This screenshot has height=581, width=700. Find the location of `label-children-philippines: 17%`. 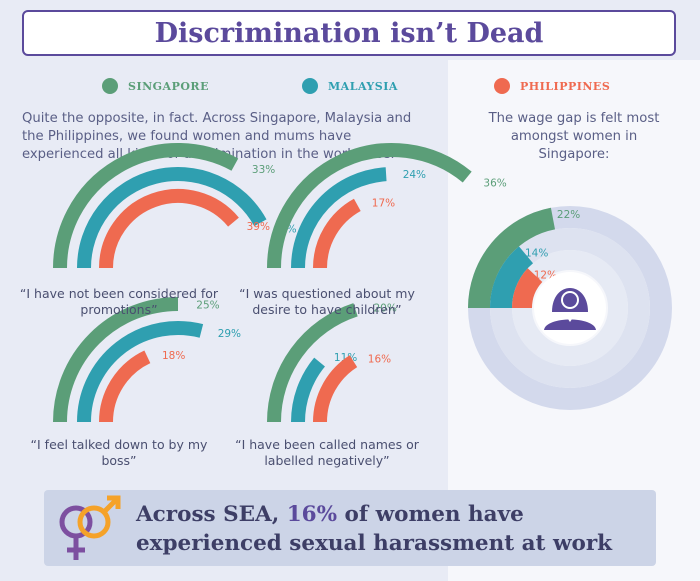

label-children-philippines: 17% is located at coordinates (383, 204).